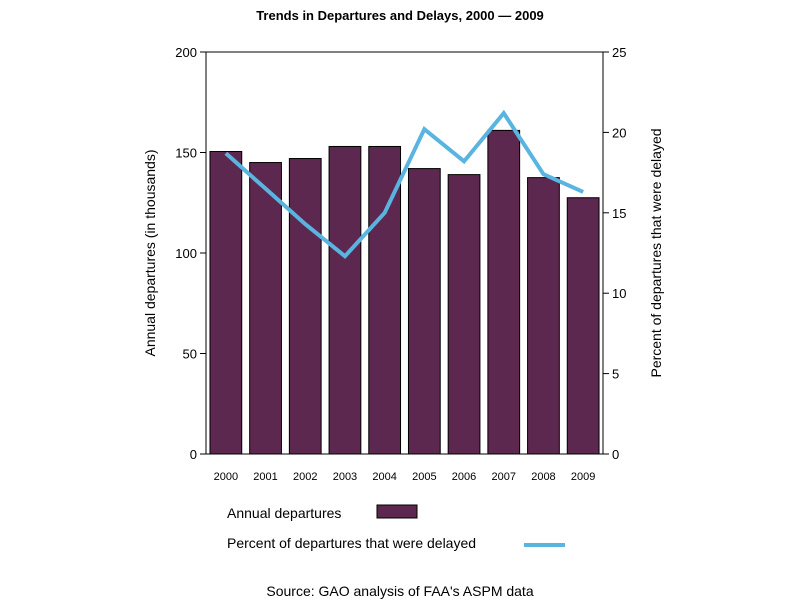 This screenshot has height=600, width=800. I want to click on x-tick-label: 2007, so click(504, 477).